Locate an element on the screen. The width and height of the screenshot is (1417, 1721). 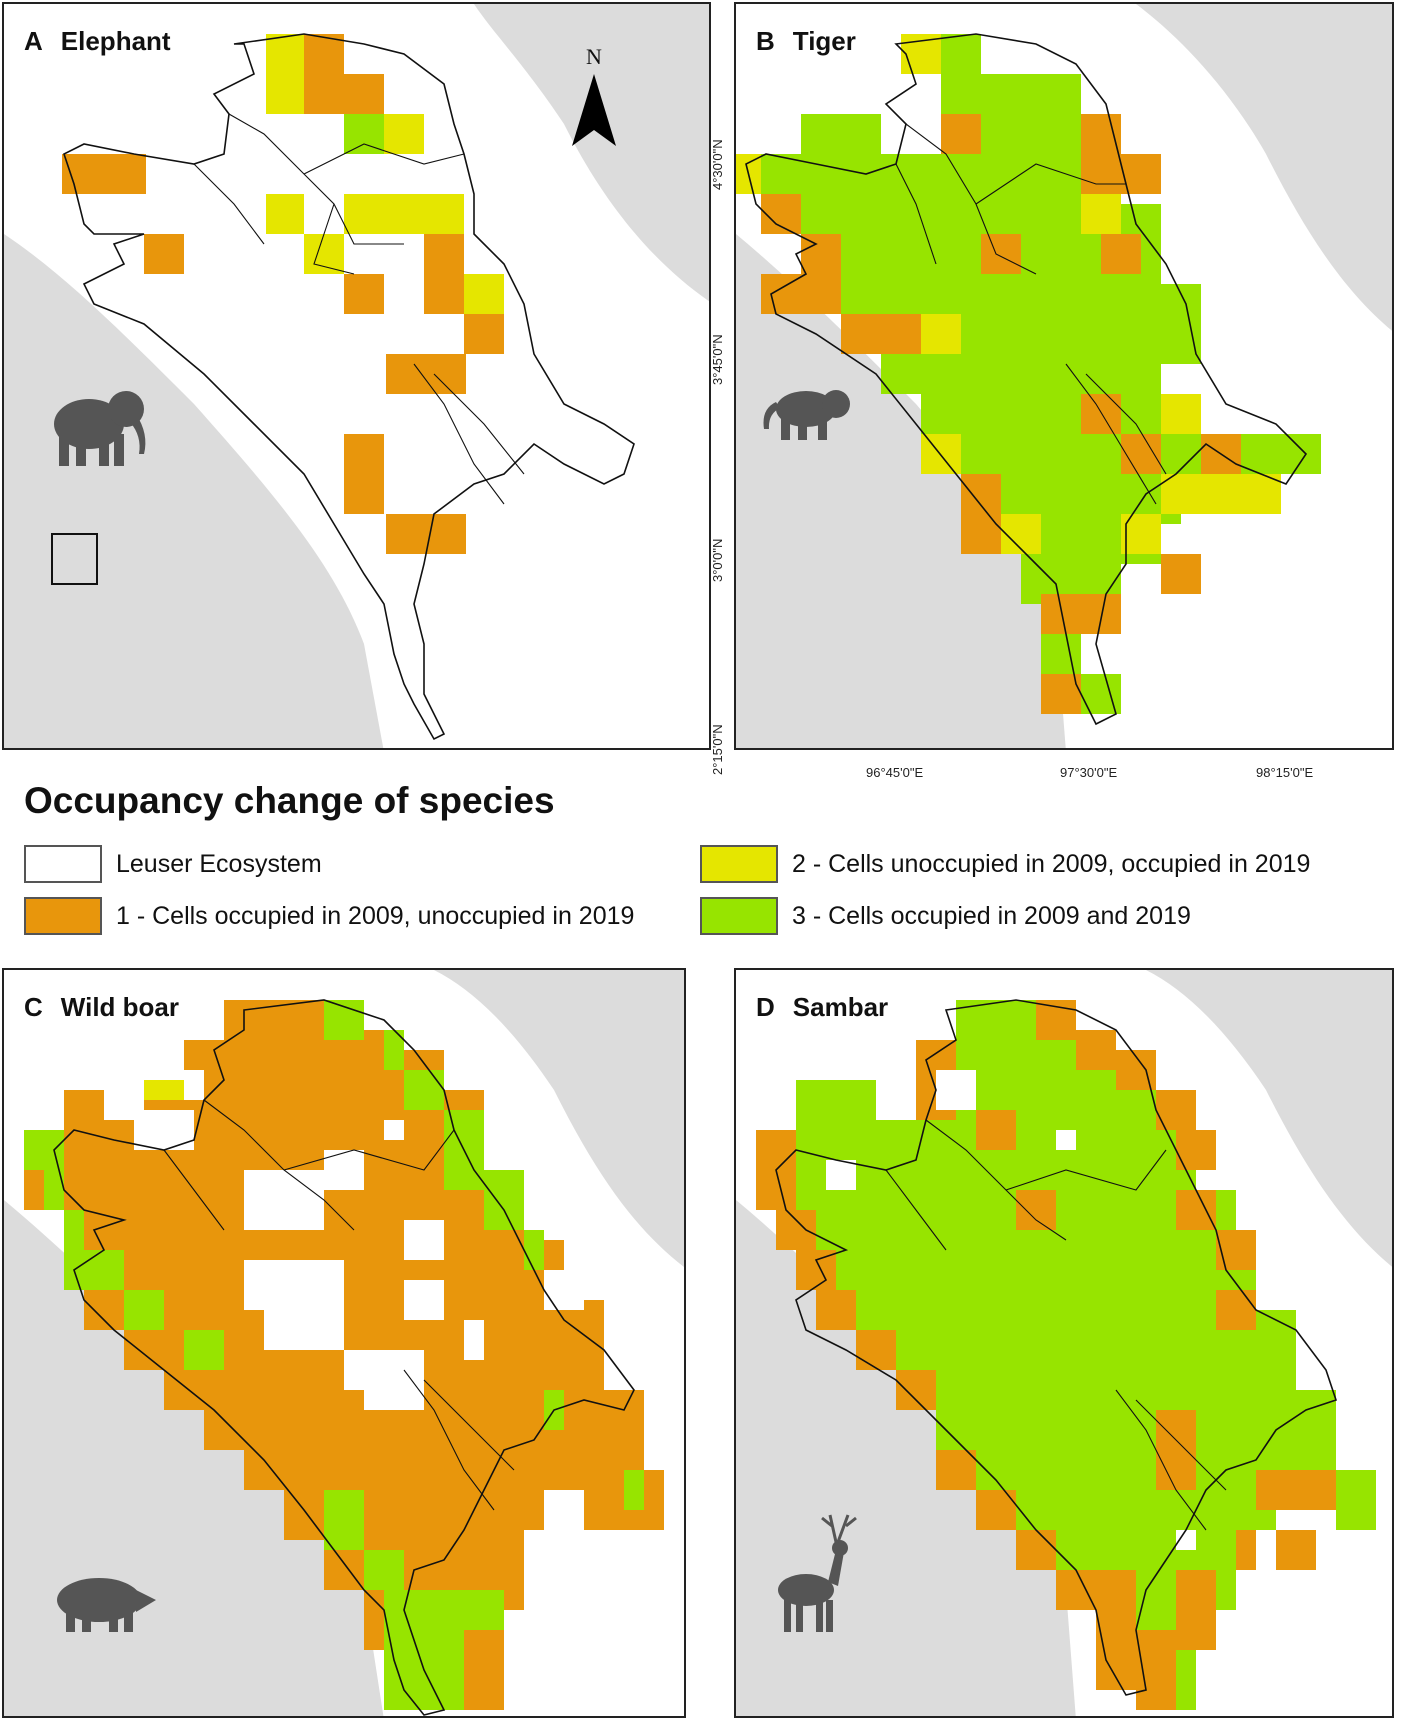
tiger-icon is located at coordinates (806, 415).